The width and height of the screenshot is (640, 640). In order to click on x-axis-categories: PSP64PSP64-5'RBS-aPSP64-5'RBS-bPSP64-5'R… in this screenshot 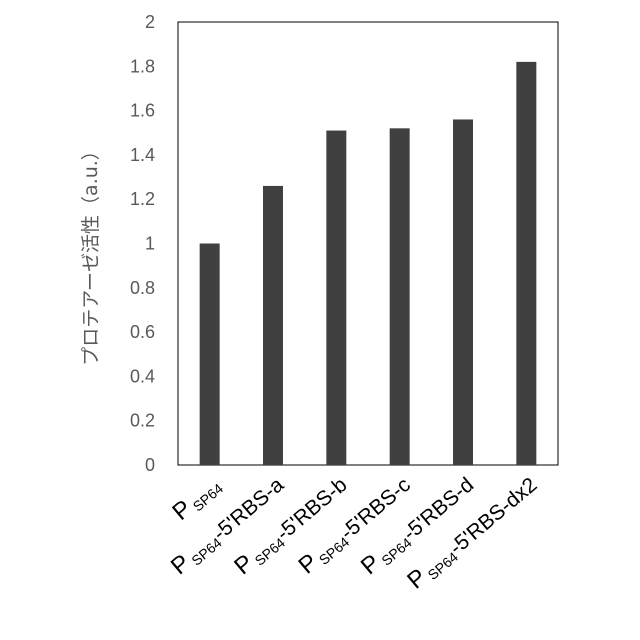, I will do `click(354, 533)`.